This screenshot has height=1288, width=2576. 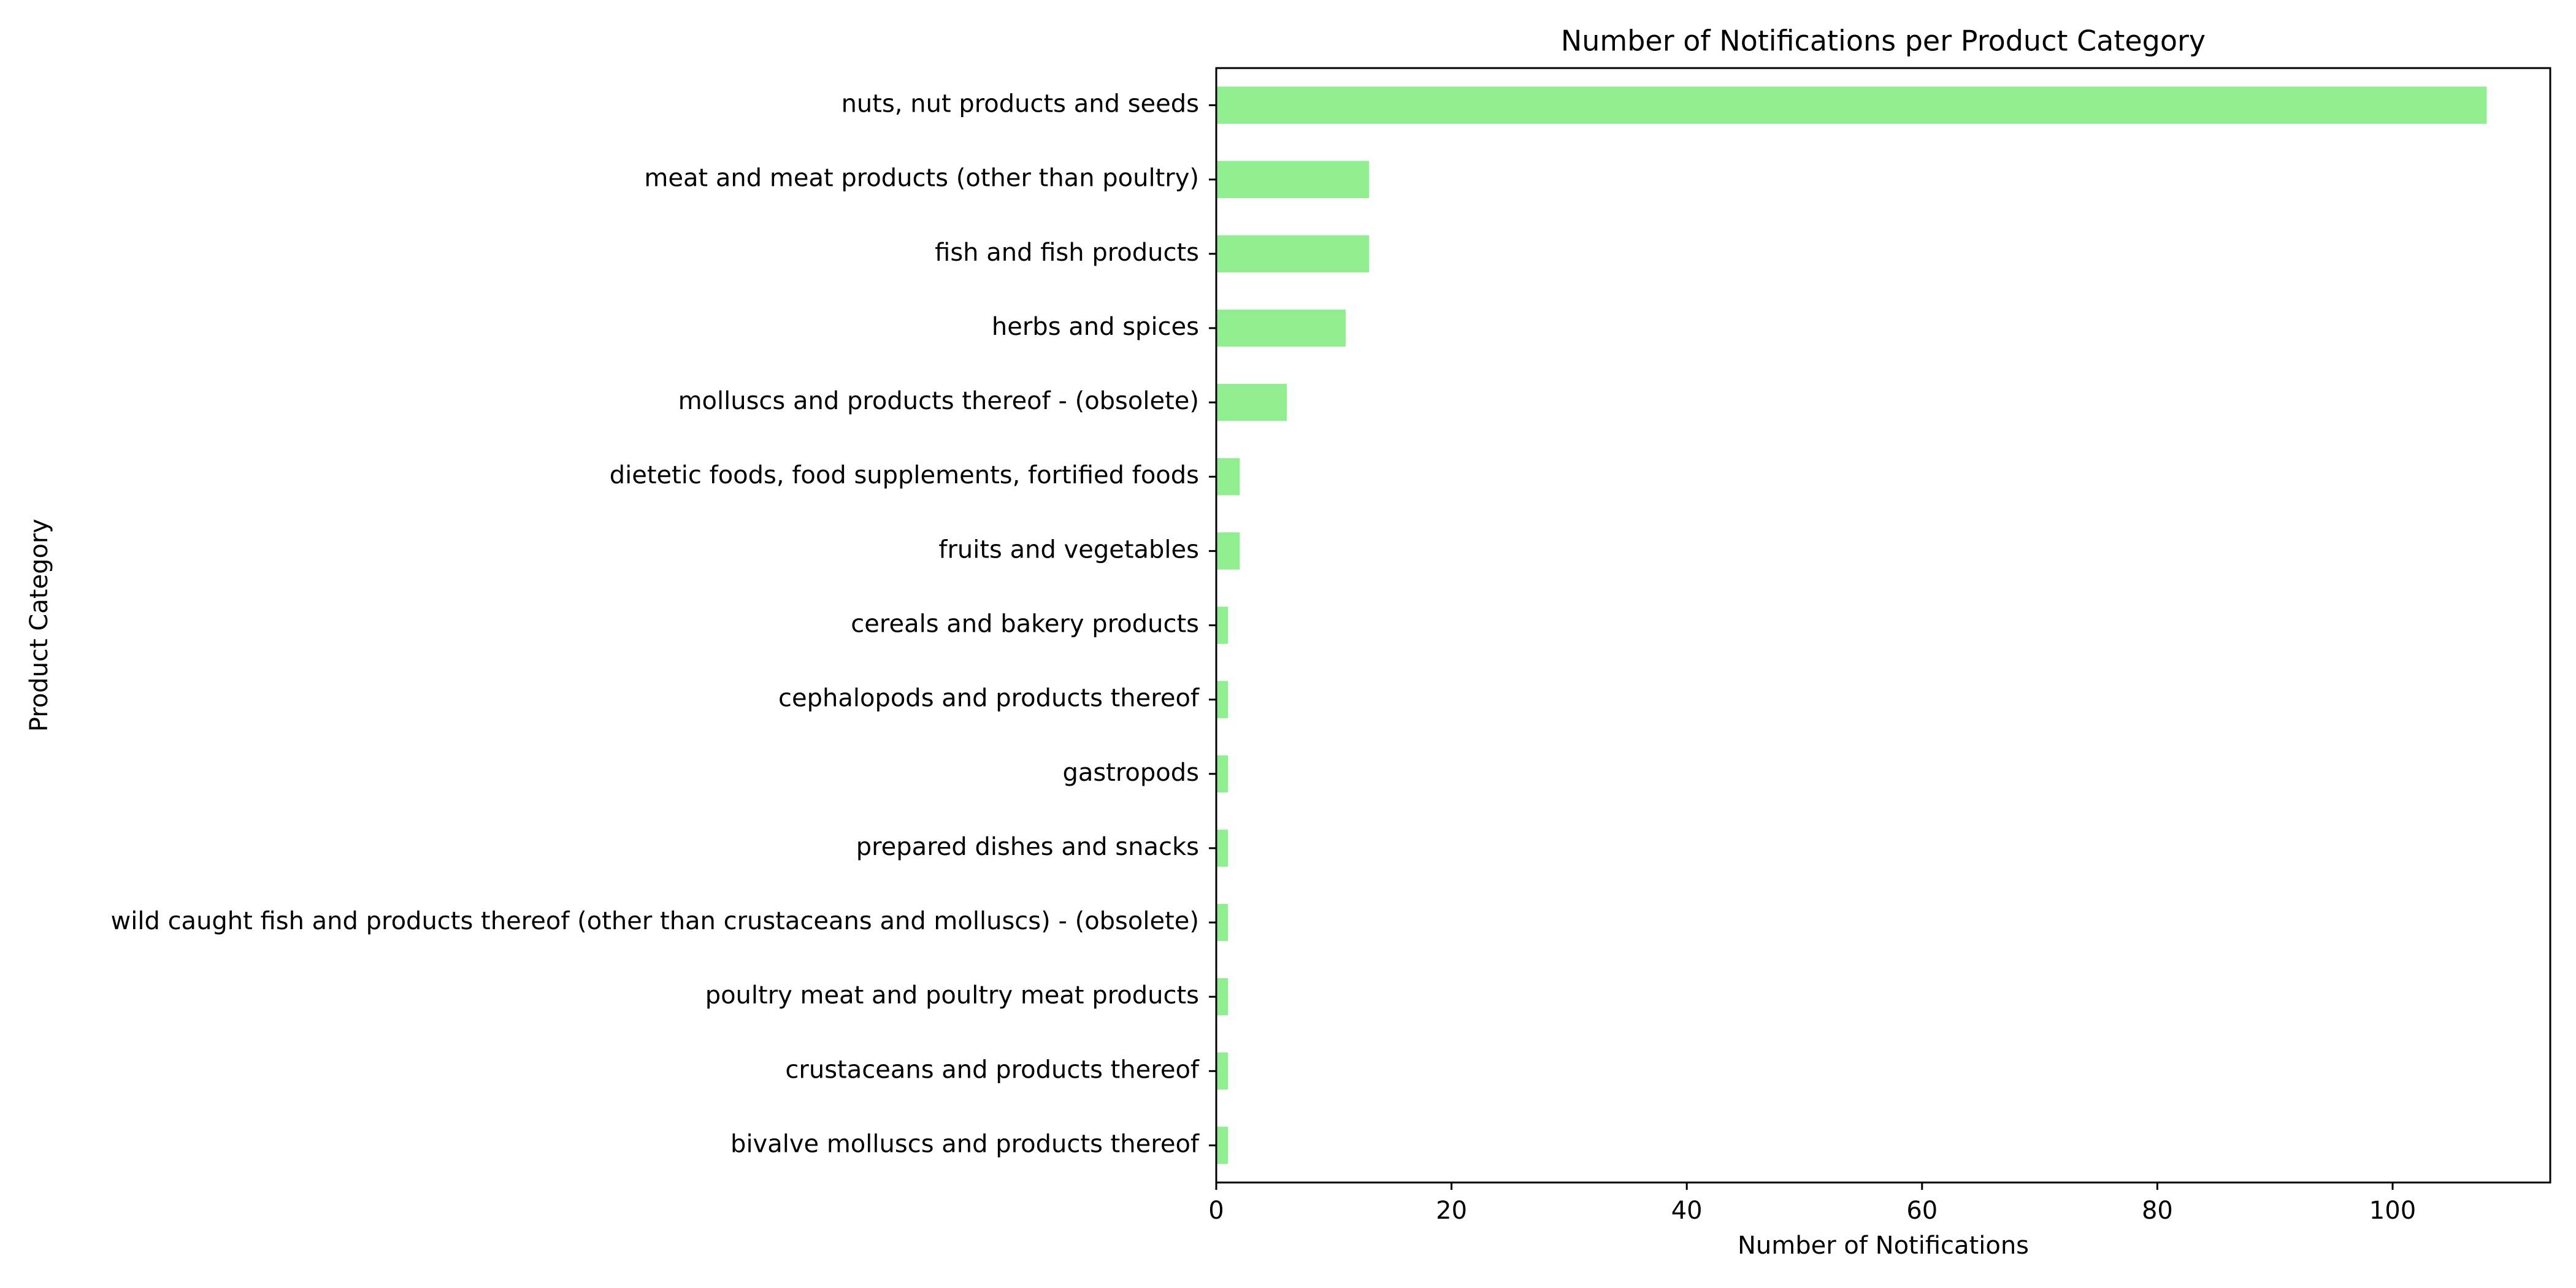 I want to click on category-label-8: cephalopods and products thereof, so click(x=989, y=698).